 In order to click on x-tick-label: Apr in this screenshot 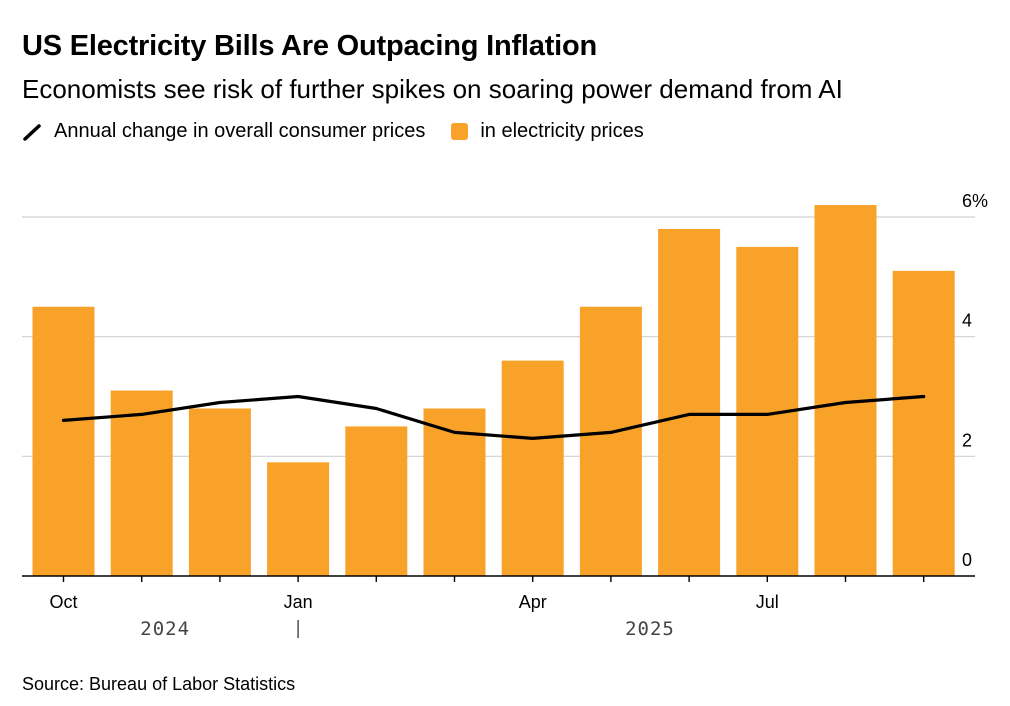, I will do `click(533, 602)`.